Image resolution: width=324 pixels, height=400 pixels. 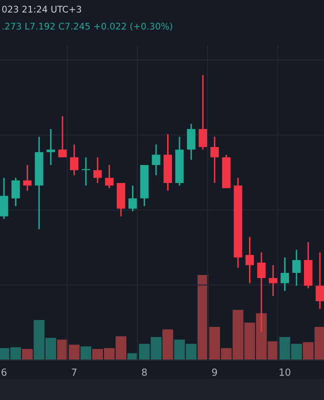 I want to click on x-tick-label: 10, so click(x=285, y=372).